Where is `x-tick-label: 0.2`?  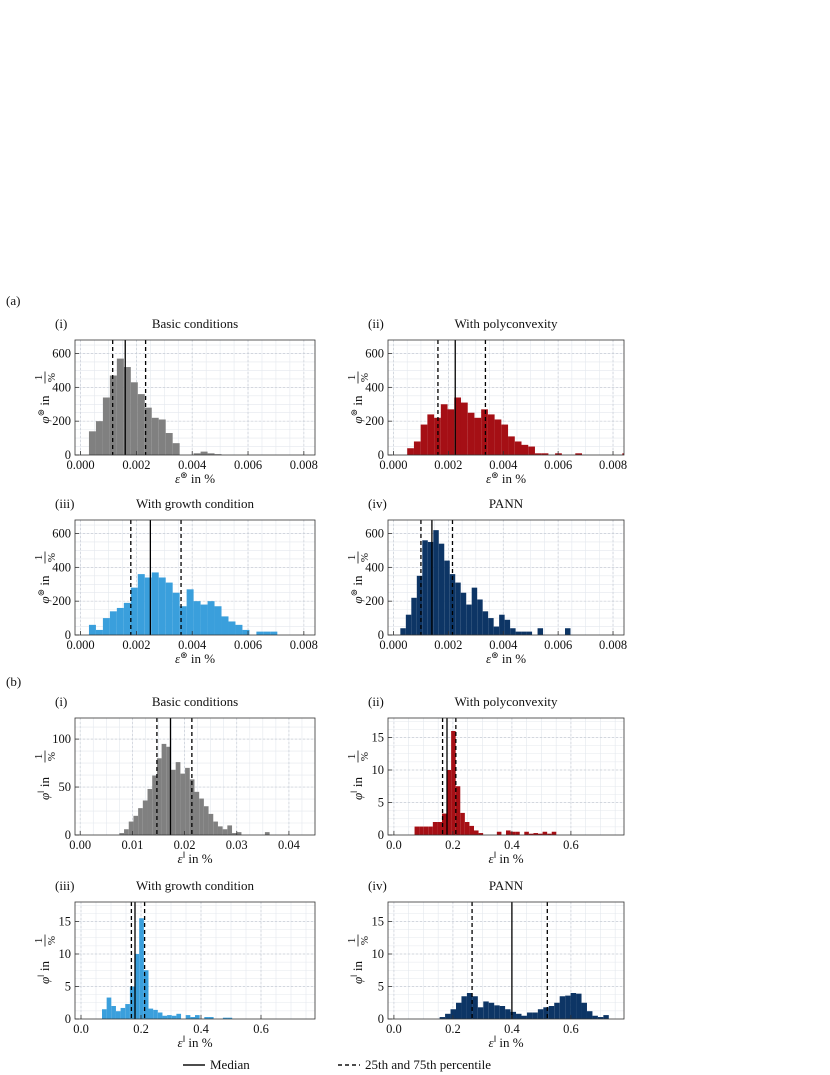
x-tick-label: 0.2 is located at coordinates (453, 1029).